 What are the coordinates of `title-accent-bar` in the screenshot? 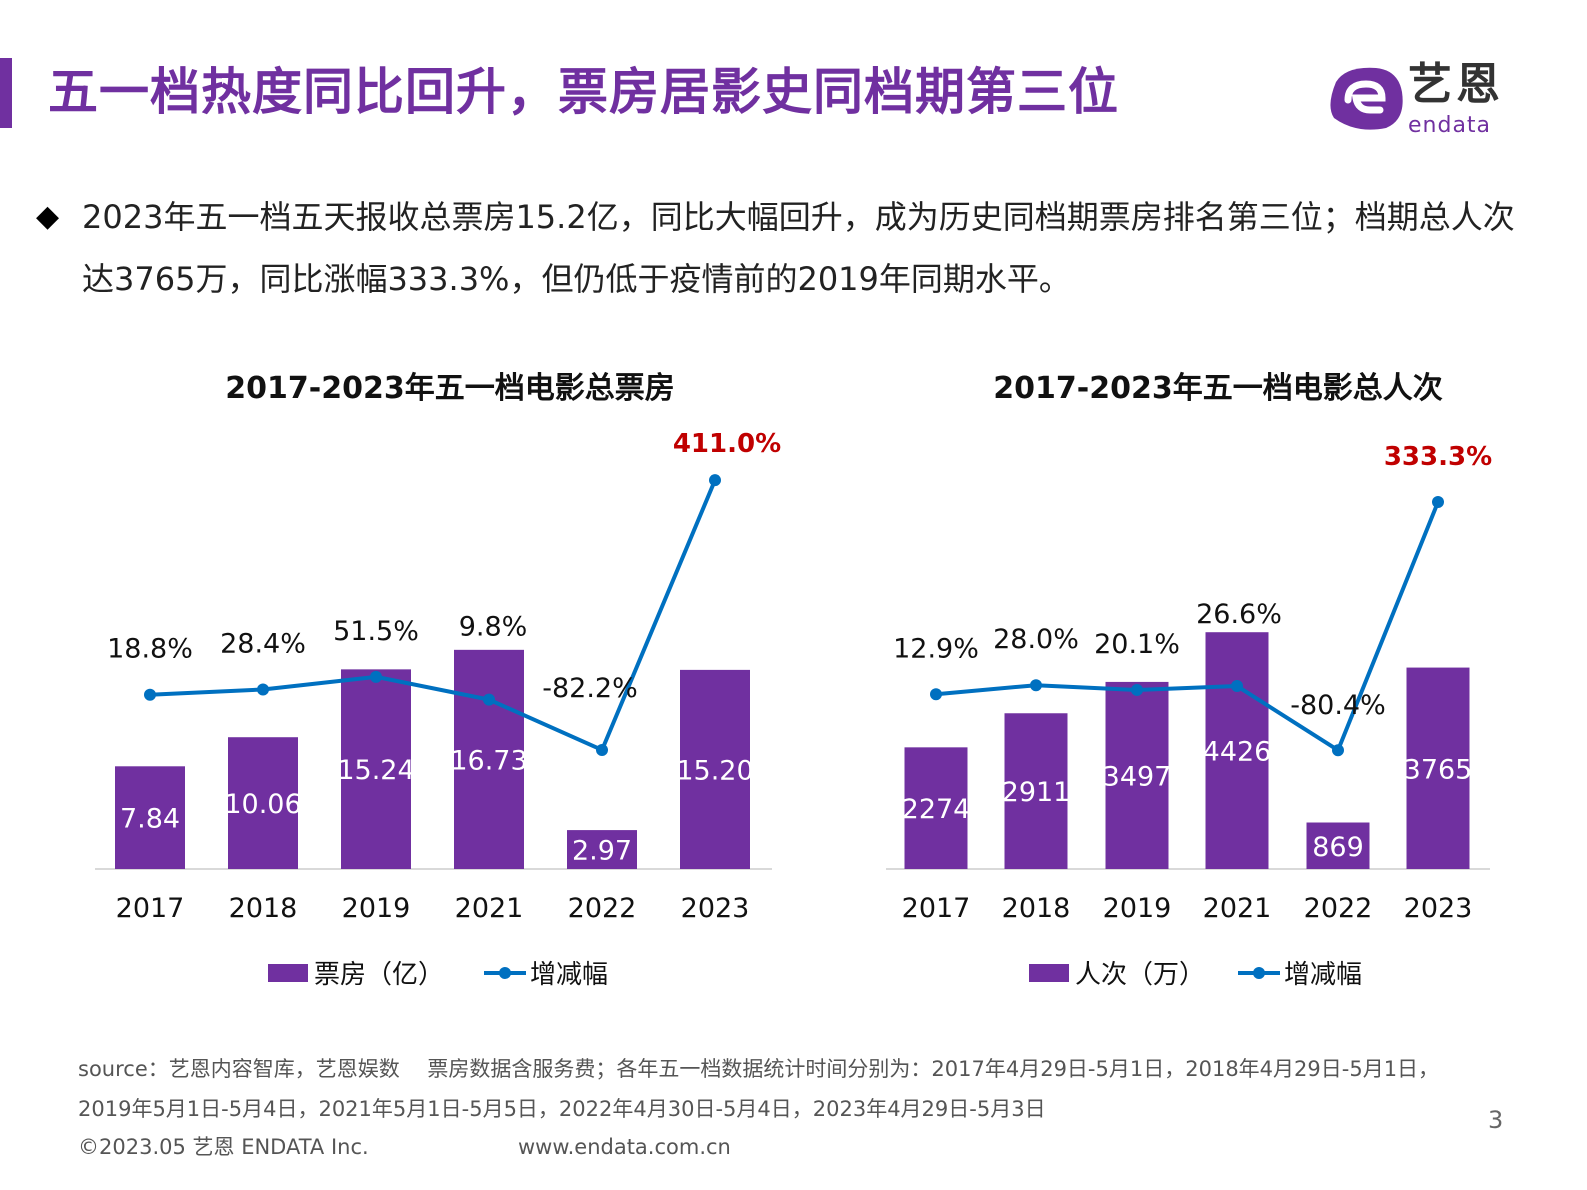 It's located at (6, 93).